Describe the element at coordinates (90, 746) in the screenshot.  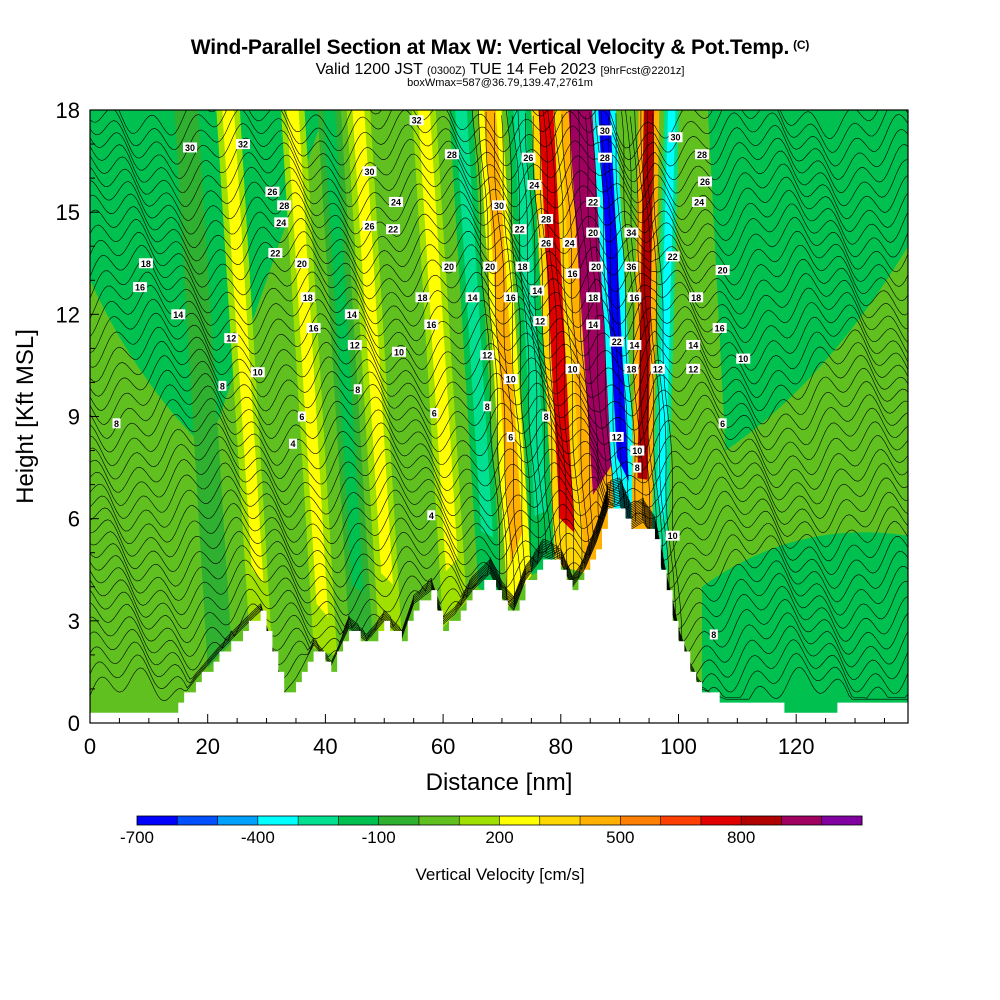
I see `x-tick-label: 0` at that location.